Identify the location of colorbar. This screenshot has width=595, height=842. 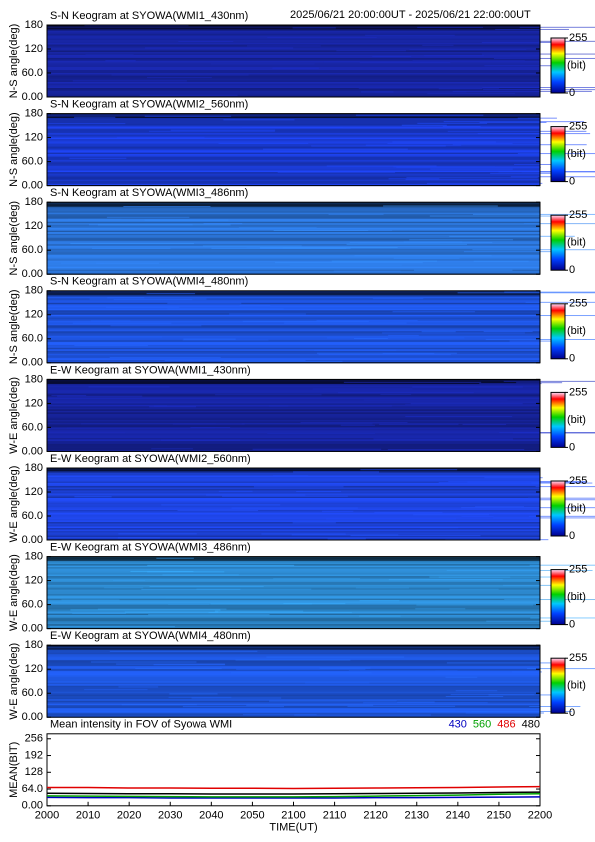
(558, 154).